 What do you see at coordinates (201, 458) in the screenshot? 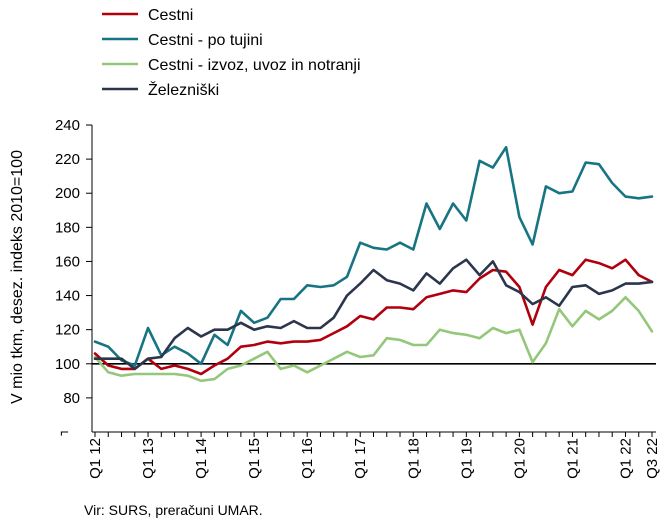
I see `x-tick-label: Q1 14` at bounding box center [201, 458].